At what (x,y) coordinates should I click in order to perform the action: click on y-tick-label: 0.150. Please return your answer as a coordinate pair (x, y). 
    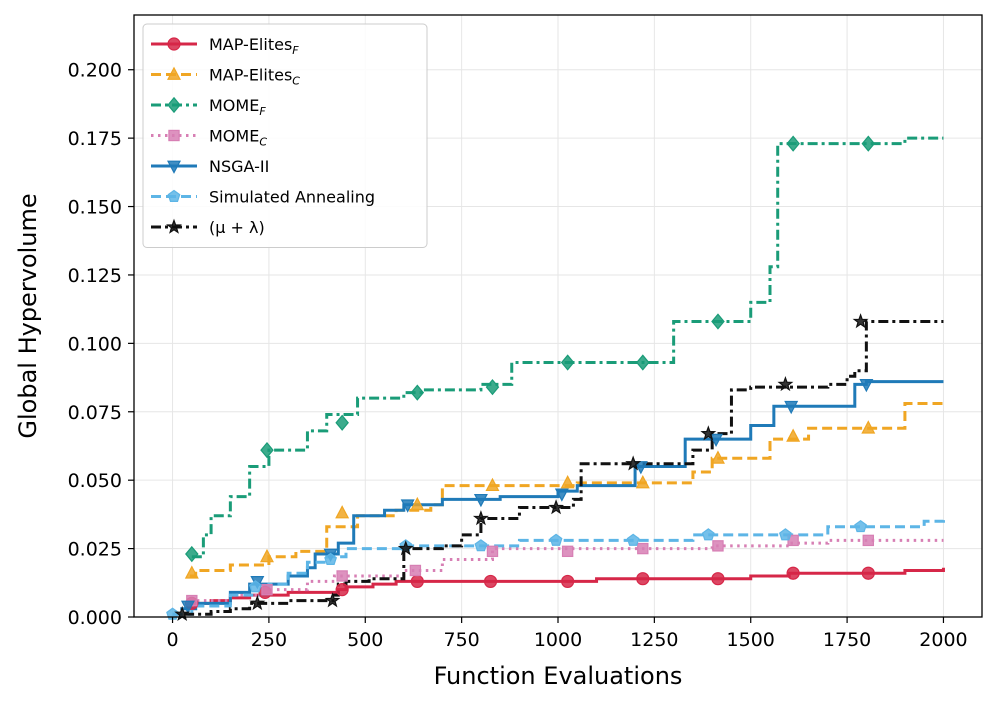
    Looking at the image, I should click on (95, 208).